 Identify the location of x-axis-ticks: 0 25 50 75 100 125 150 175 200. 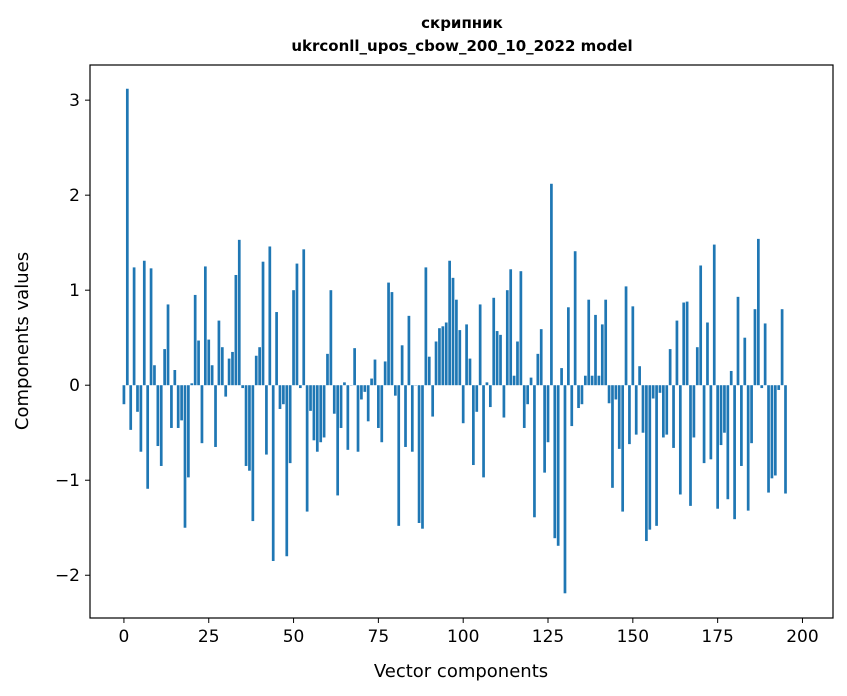
(469, 632).